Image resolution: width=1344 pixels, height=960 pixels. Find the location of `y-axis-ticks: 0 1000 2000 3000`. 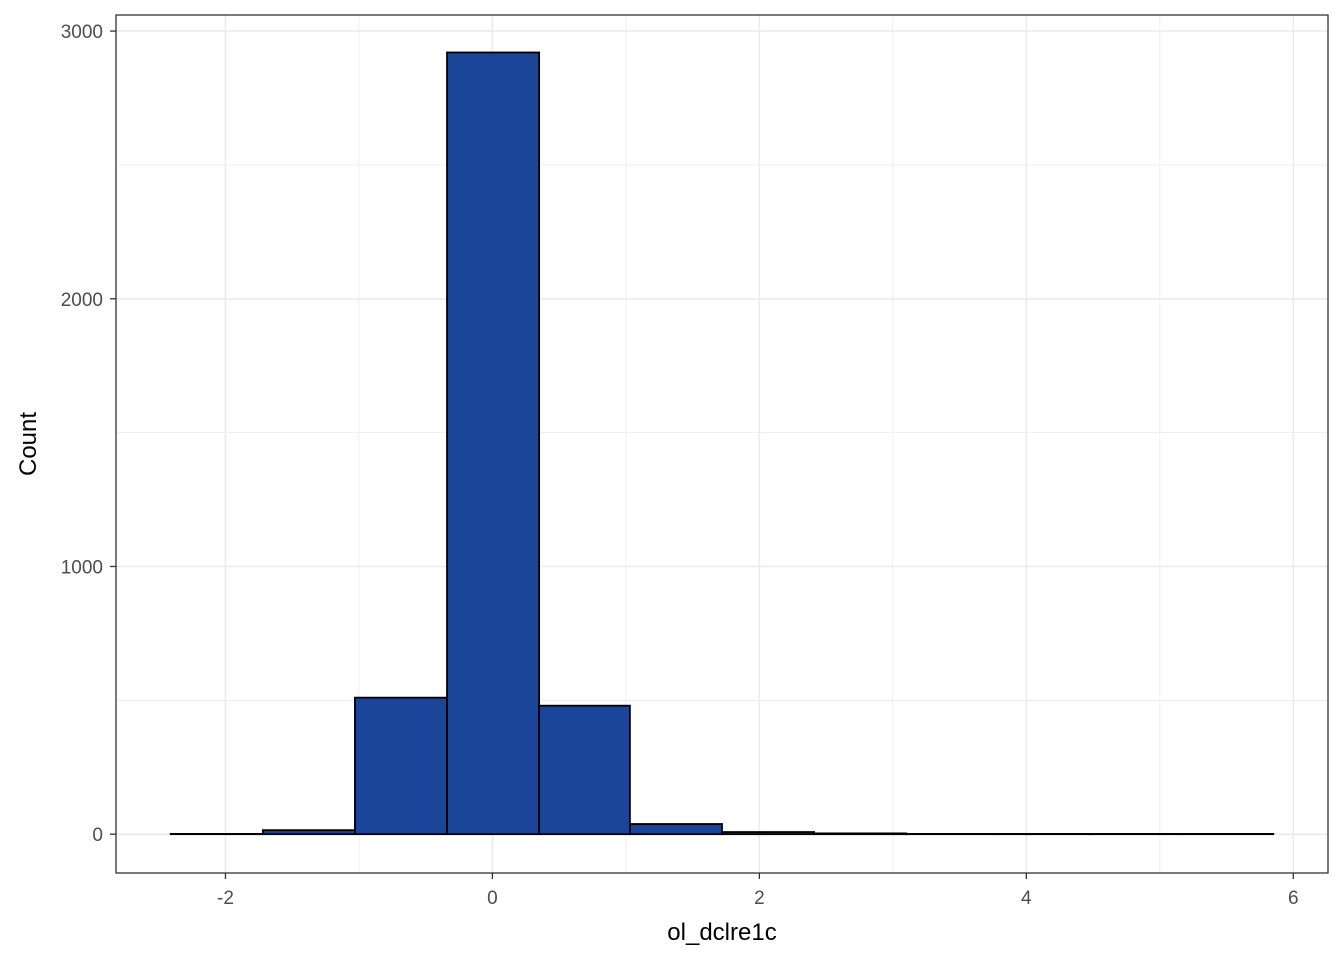

y-axis-ticks: 0 1000 2000 3000 is located at coordinates (88, 434).